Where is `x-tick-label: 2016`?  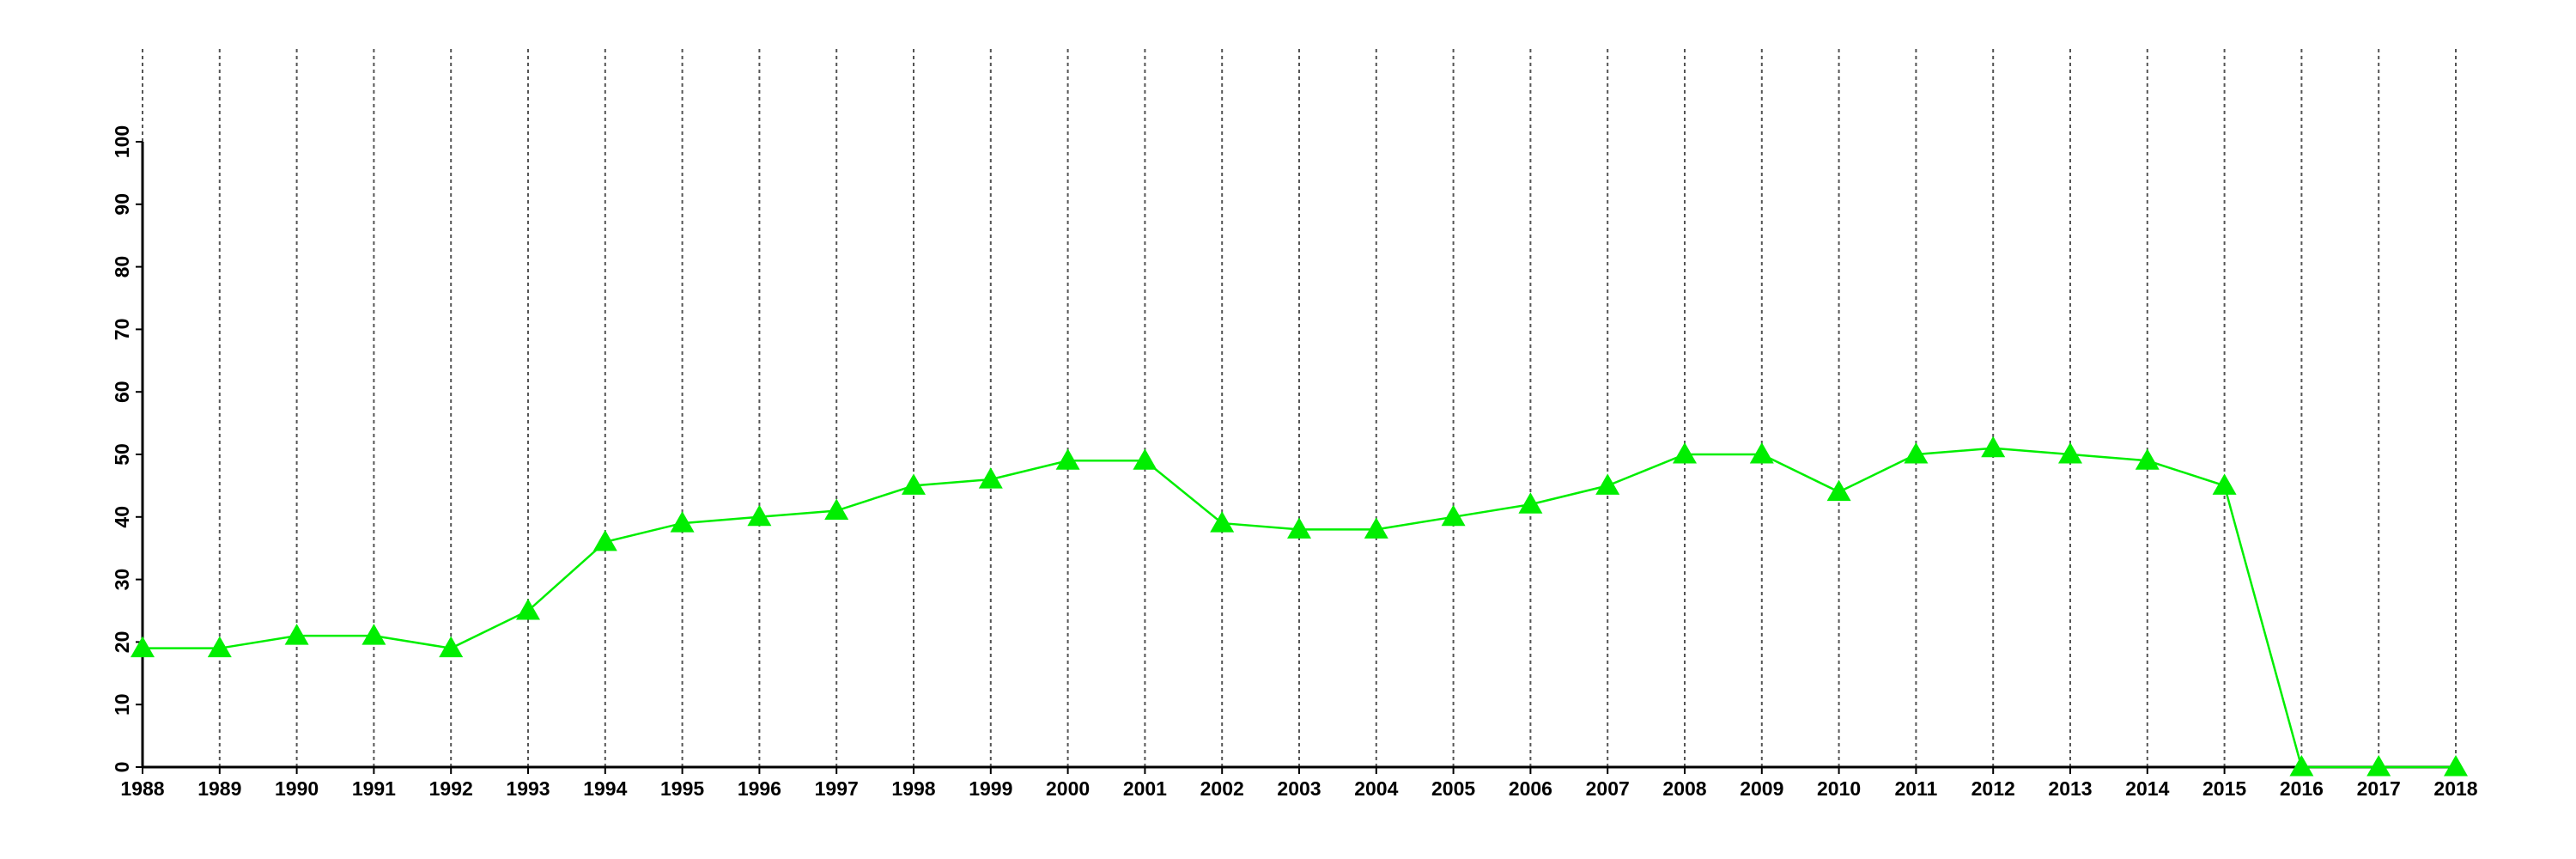
x-tick-label: 2016 is located at coordinates (2302, 788).